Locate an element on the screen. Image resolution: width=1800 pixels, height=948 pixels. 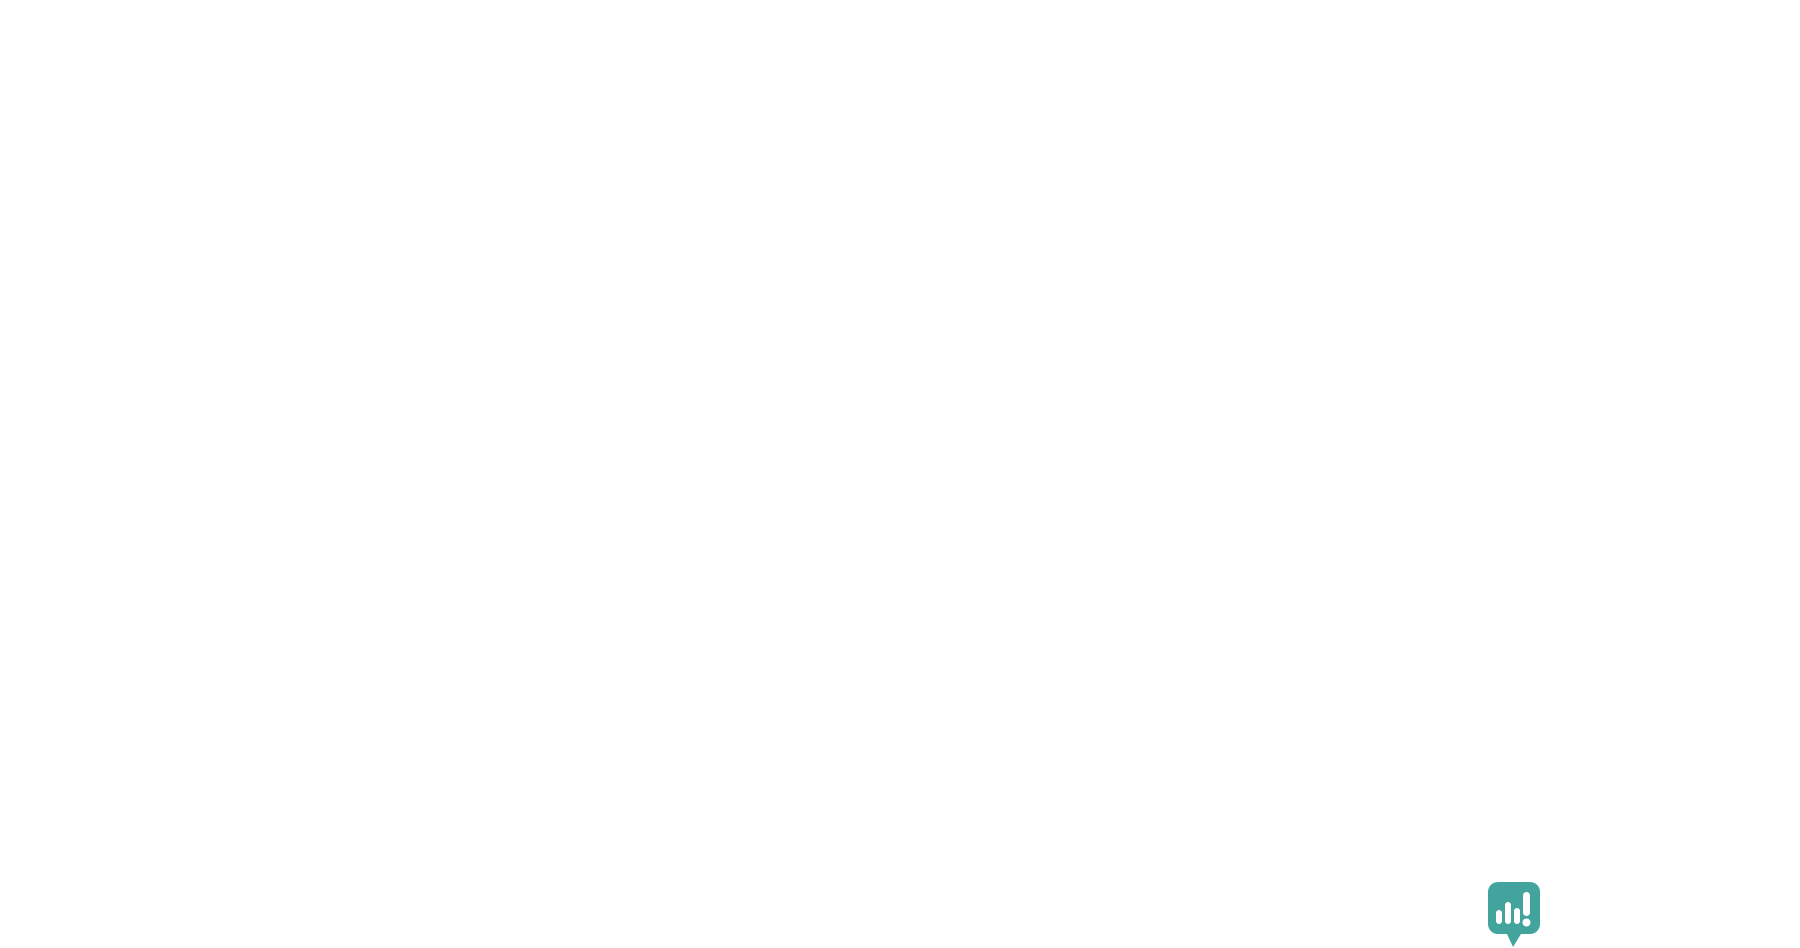
newsworthy-logo is located at coordinates (1521, 915).